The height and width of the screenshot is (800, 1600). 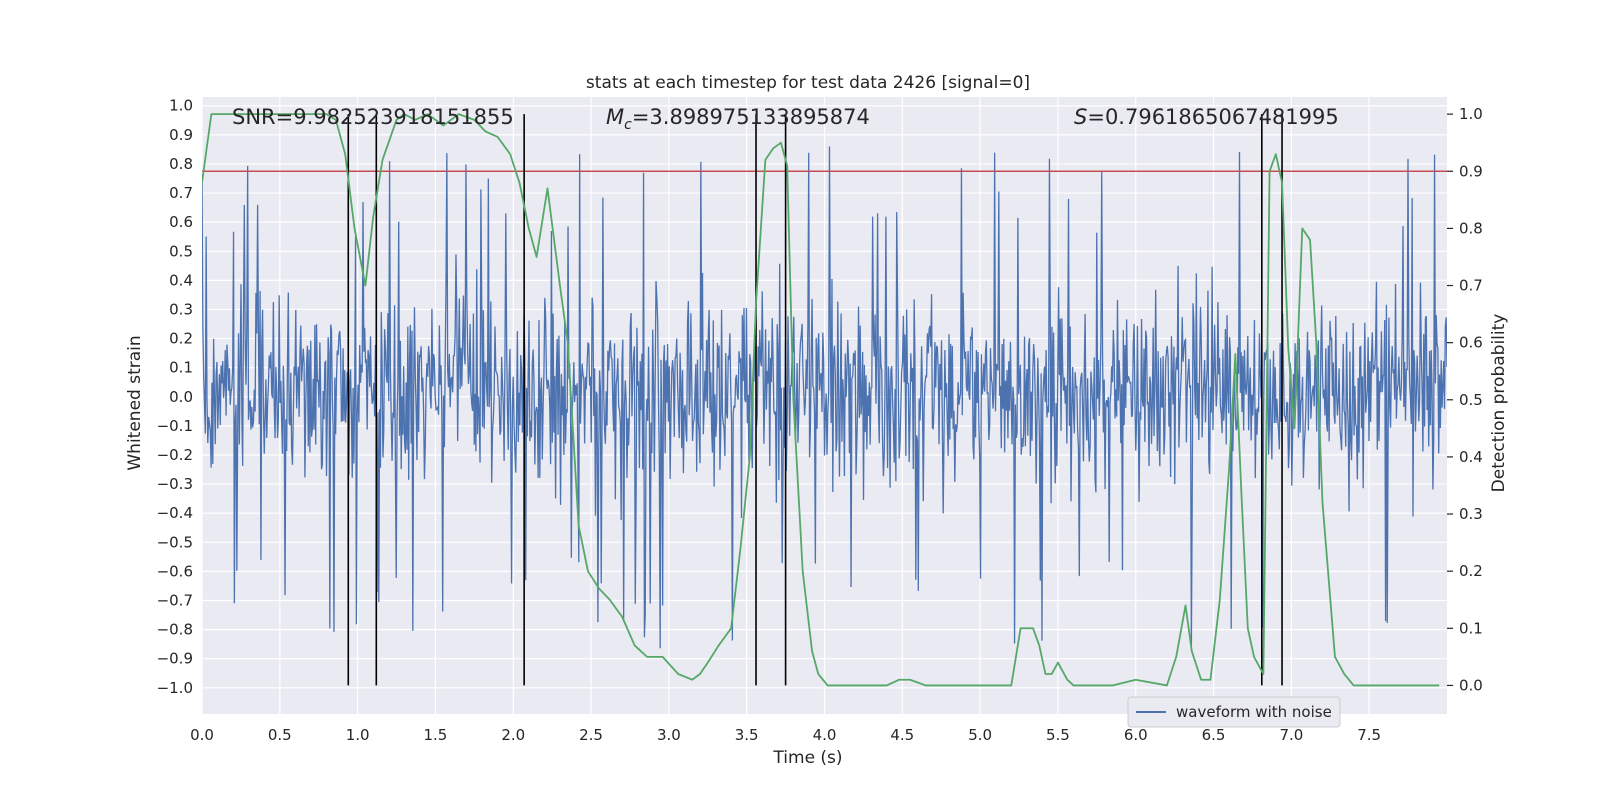 I want to click on x-tick-label: 2.5, so click(x=591, y=735).